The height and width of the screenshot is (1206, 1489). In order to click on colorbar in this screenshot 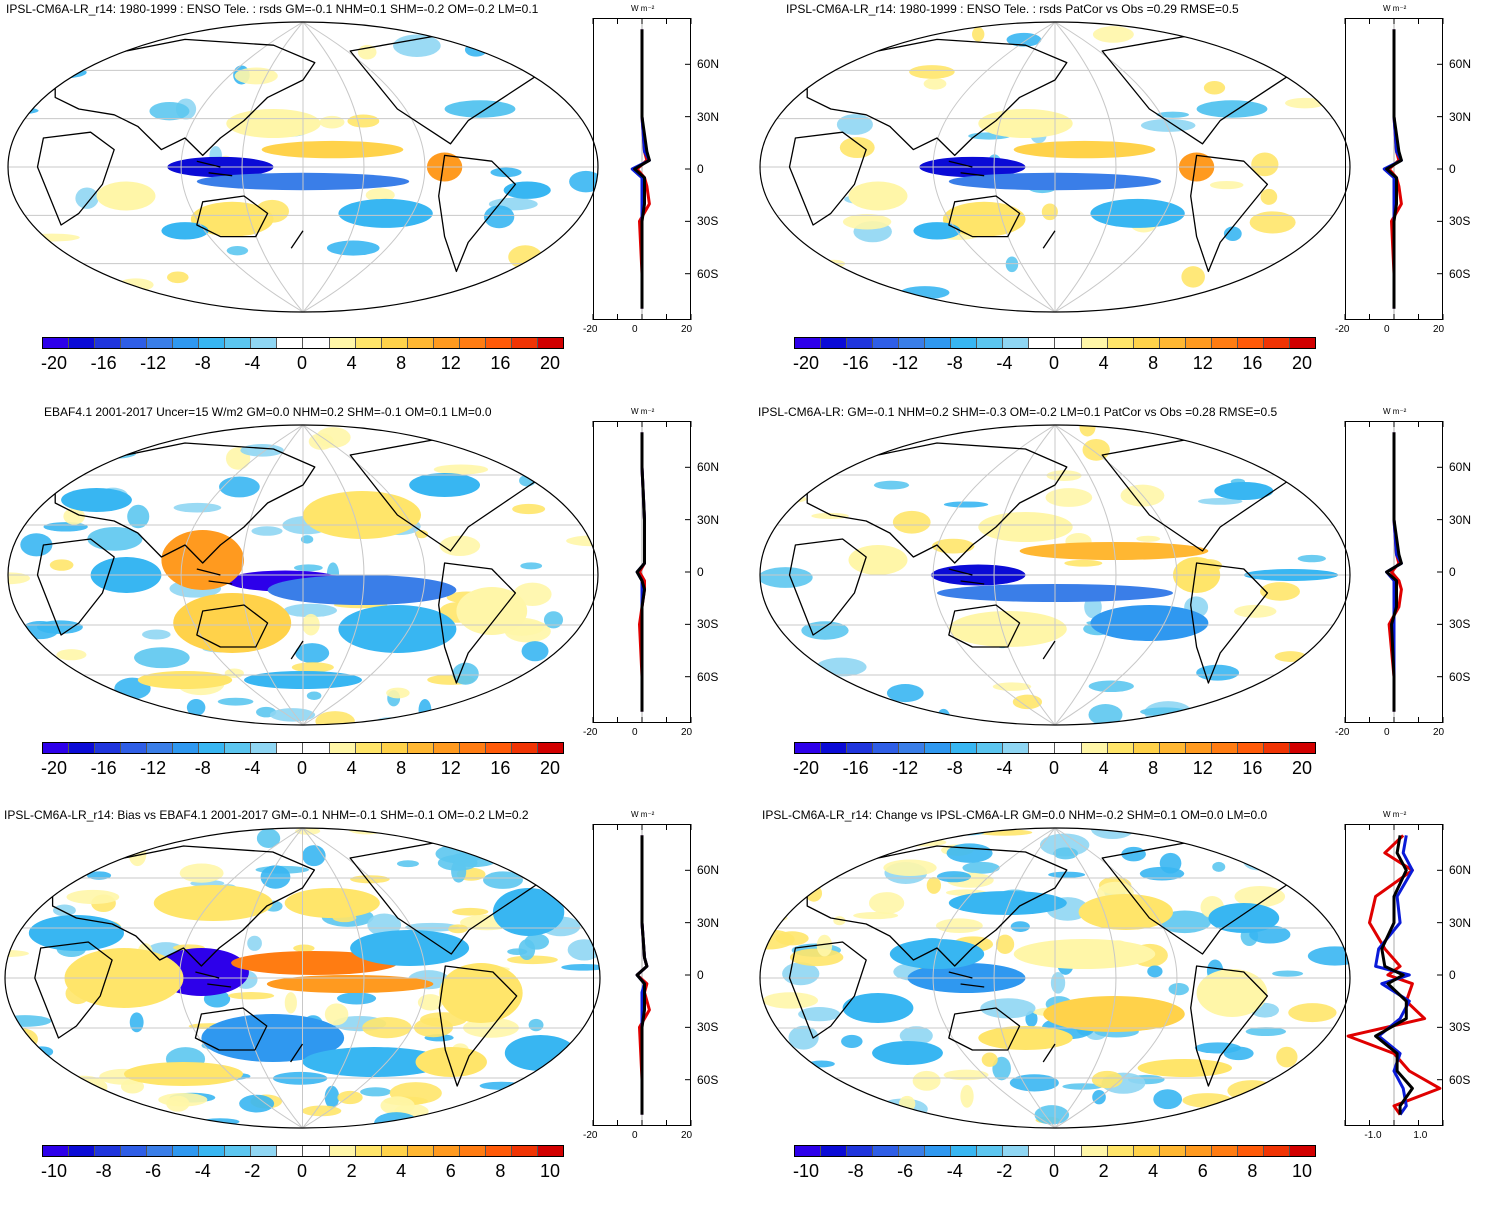, I will do `click(1055, 343)`.